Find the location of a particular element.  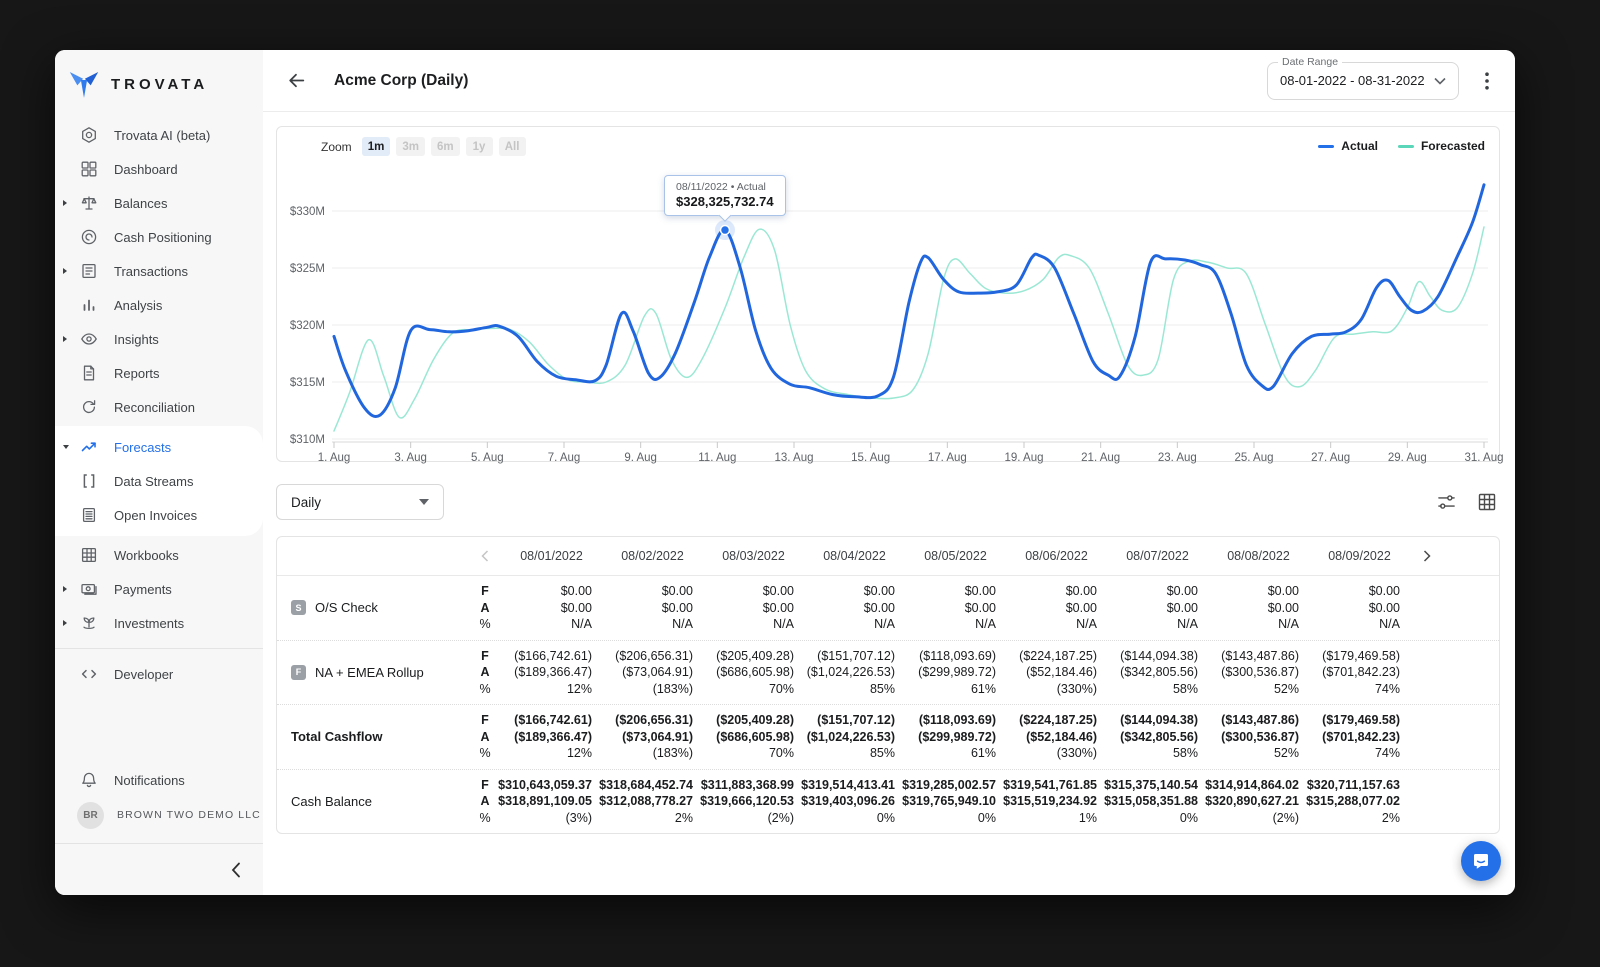

zoom-button-1m: 1m is located at coordinates (376, 146).